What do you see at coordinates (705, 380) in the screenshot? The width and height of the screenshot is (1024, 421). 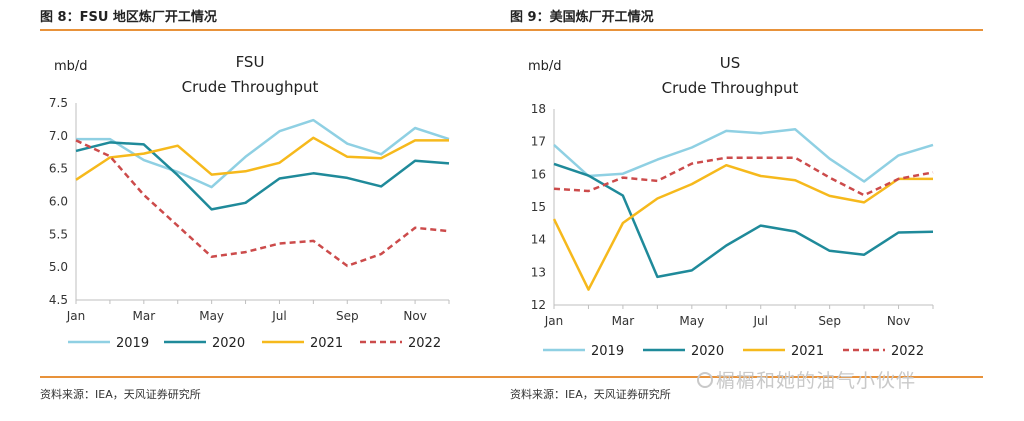 I see `wechat-icon` at bounding box center [705, 380].